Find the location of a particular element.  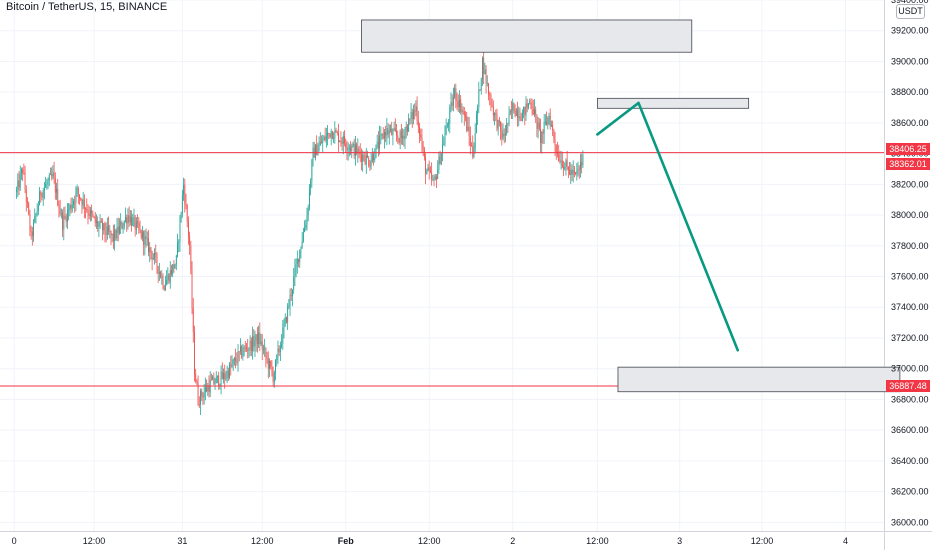

currency-label: USDT is located at coordinates (910, 11).